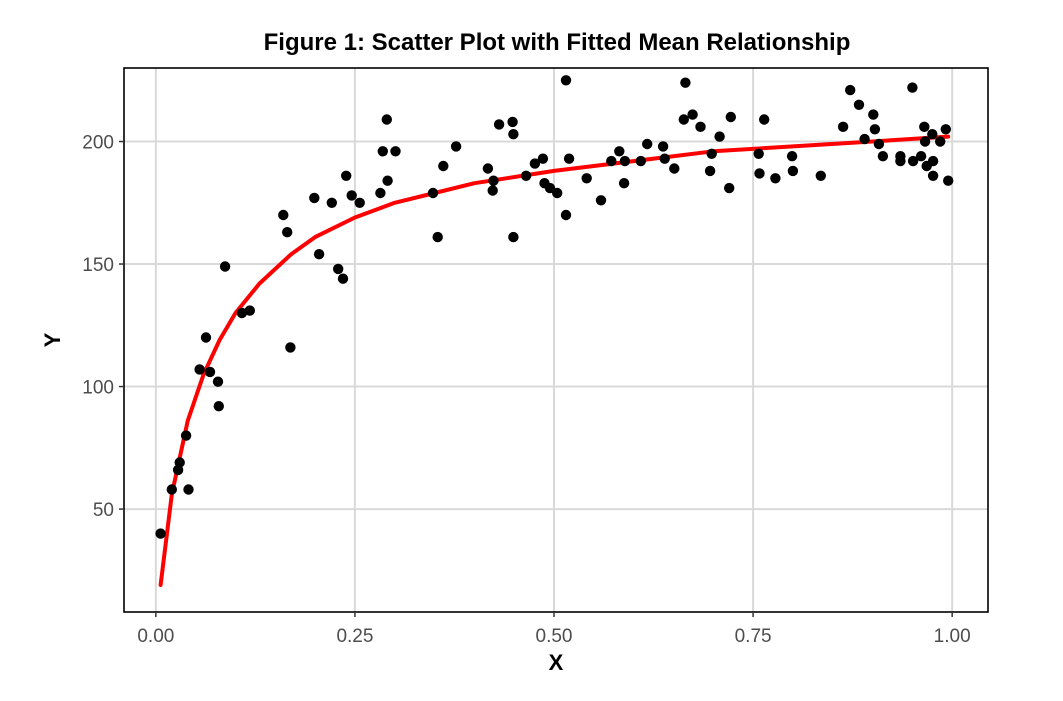 The width and height of the screenshot is (1063, 701). Describe the element at coordinates (556, 662) in the screenshot. I see `x-axis-title: X` at that location.